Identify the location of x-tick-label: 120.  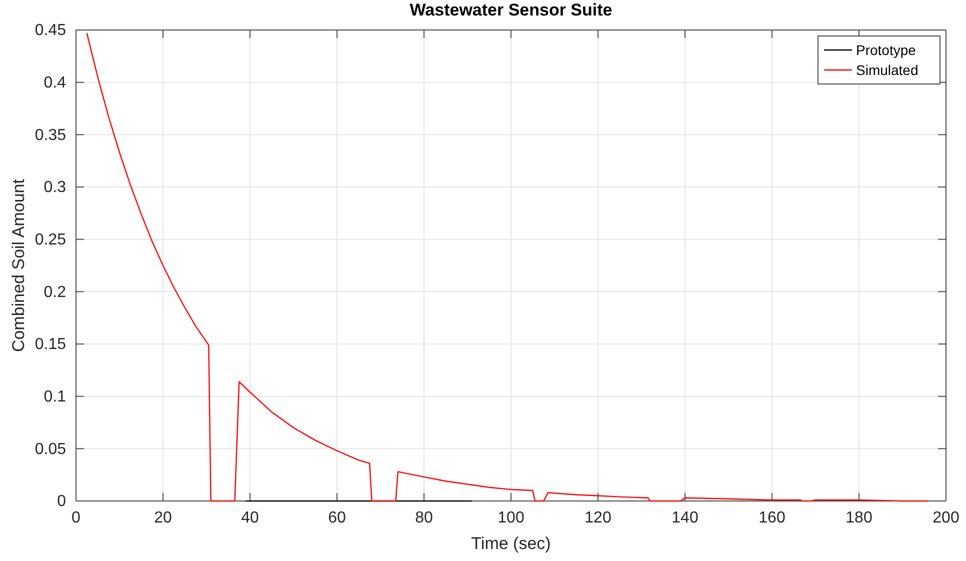
(598, 517).